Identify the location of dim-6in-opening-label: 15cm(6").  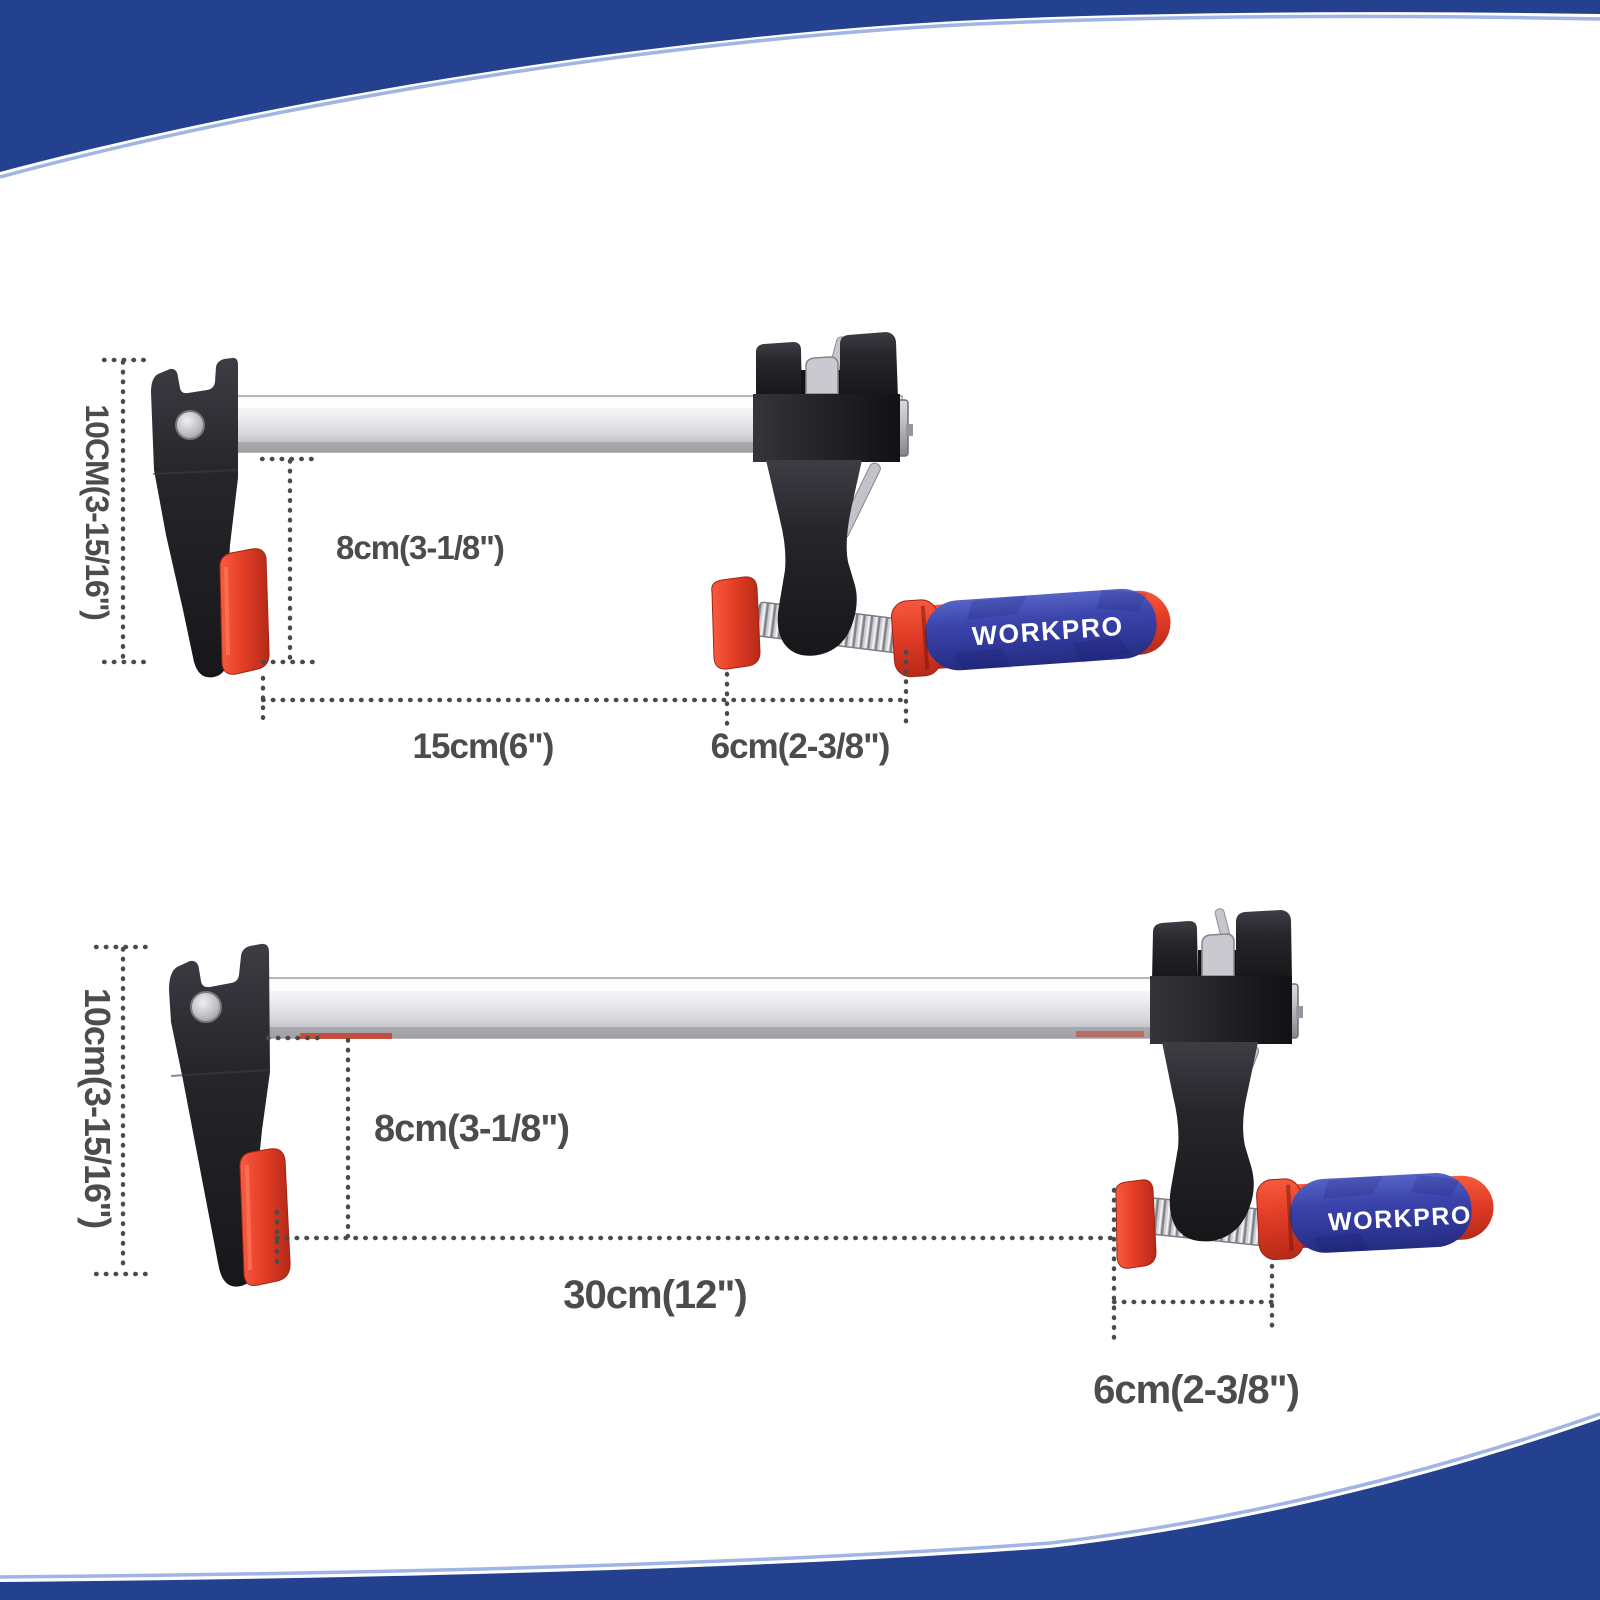
(483, 746).